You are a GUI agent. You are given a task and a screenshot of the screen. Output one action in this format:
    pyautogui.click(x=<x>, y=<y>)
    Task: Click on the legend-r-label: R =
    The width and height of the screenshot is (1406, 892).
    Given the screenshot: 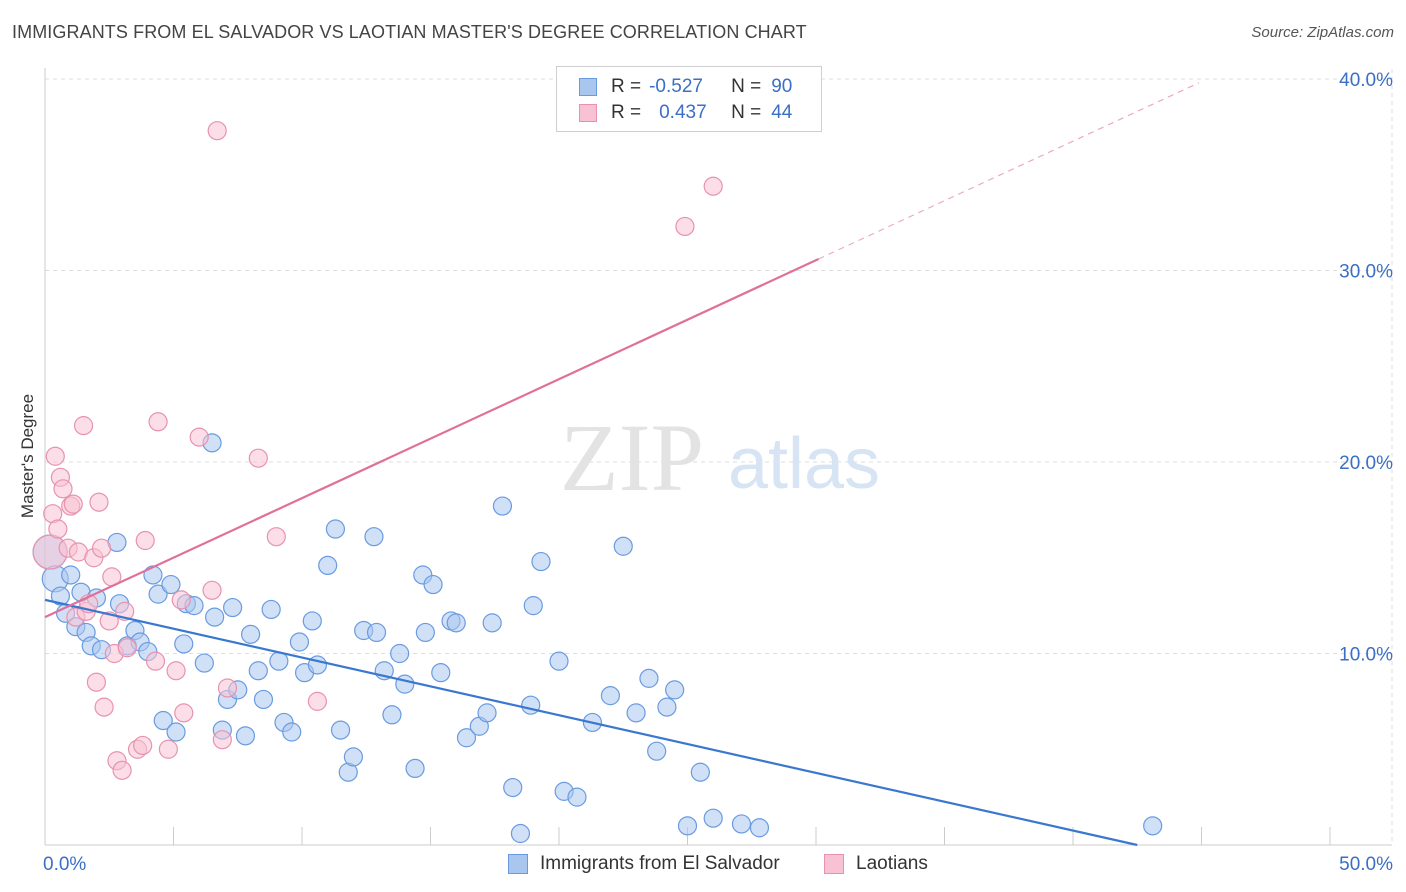 What is the action you would take?
    pyautogui.click(x=626, y=112)
    